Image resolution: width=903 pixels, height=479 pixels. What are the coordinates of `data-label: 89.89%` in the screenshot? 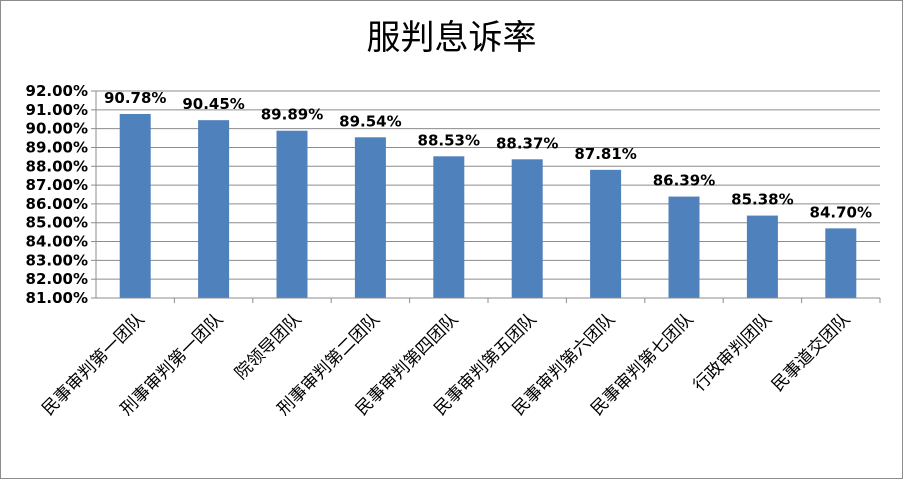 It's located at (292, 115).